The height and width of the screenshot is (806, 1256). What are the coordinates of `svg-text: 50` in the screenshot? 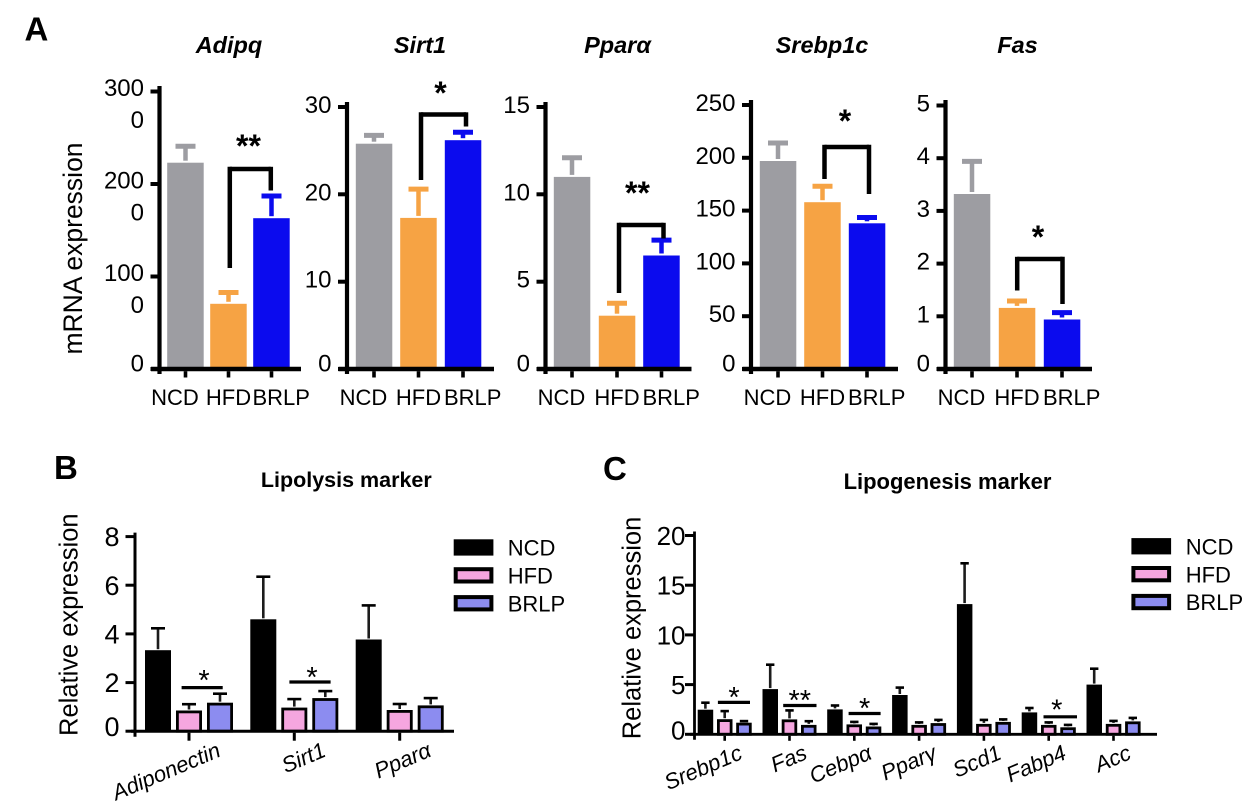 It's located at (722, 314).